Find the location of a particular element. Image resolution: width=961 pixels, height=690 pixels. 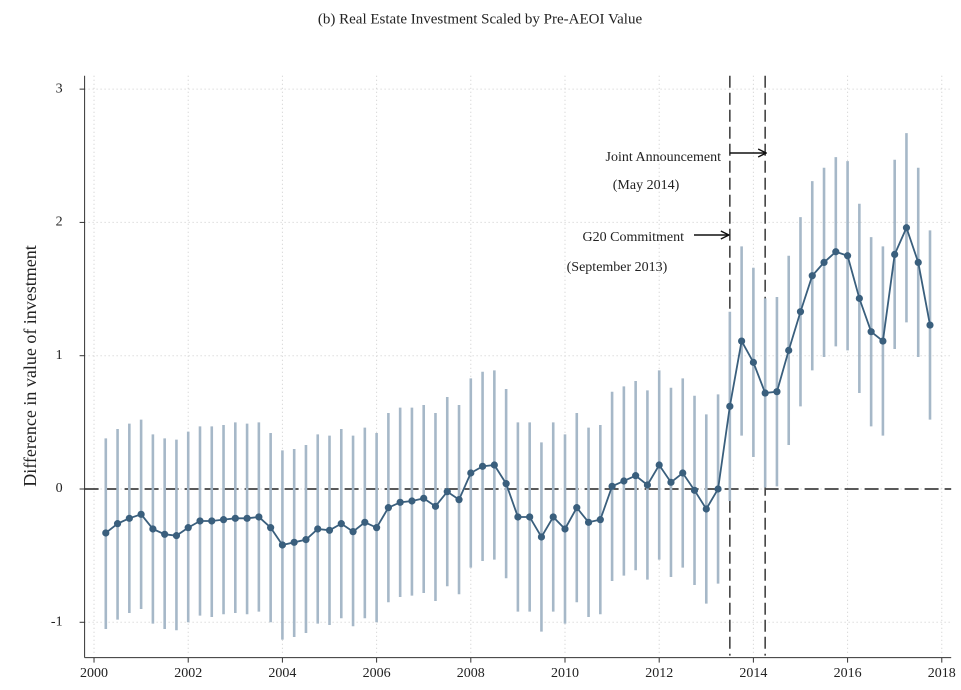

x-tick-label: 2014 is located at coordinates (753, 673).